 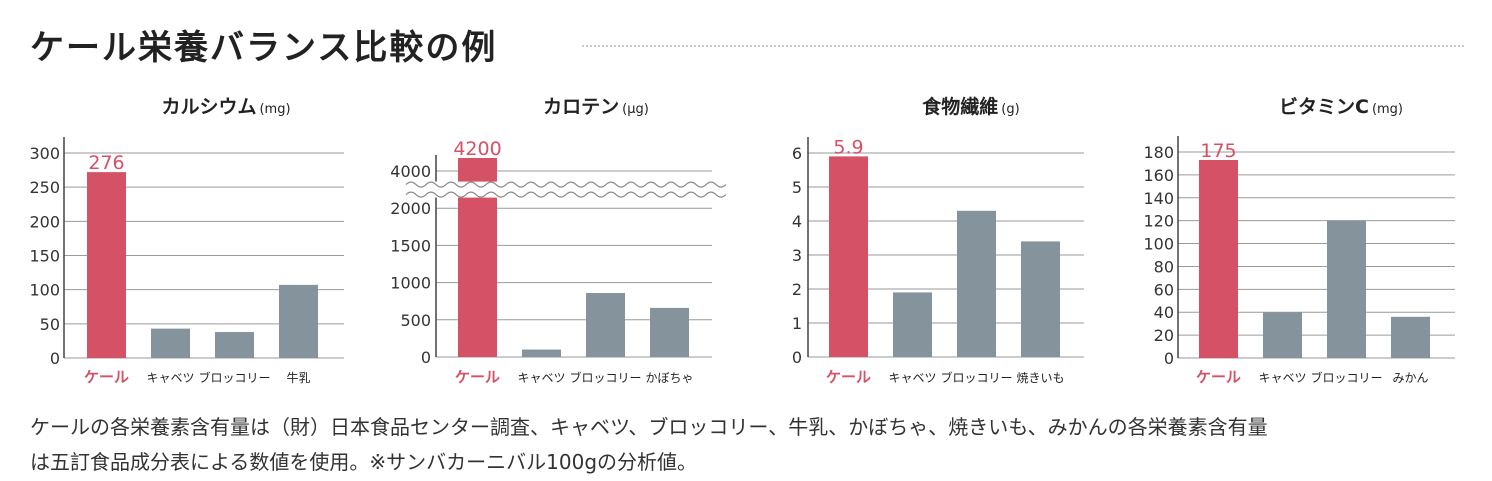 I want to click on chart-title: カルシウム (mg), so click(x=225, y=107).